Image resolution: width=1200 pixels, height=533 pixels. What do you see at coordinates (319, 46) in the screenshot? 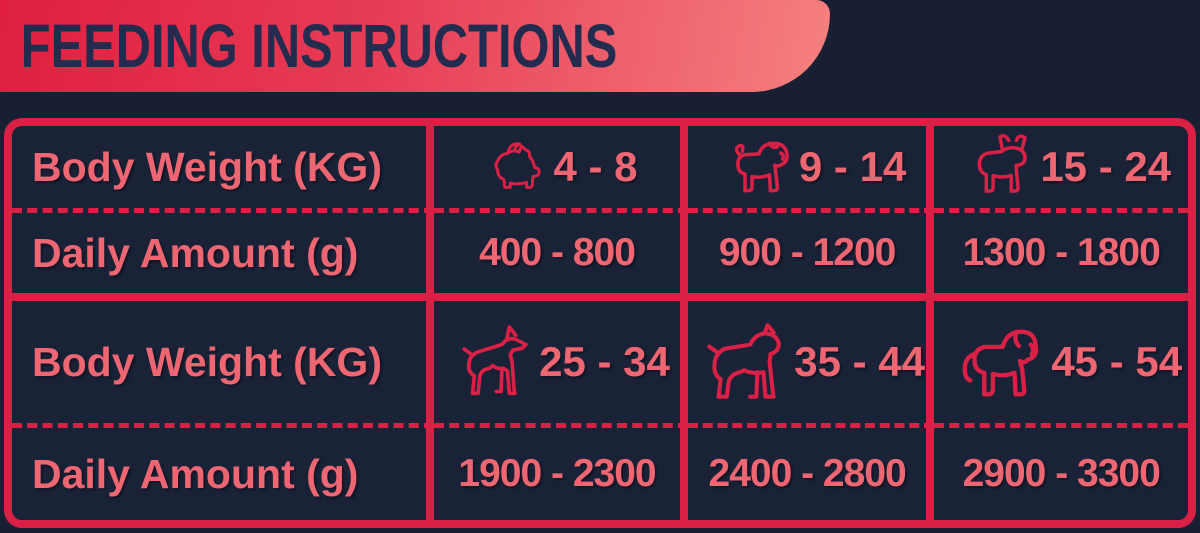
I see `page-title: FEEDING INSTRUCTIONS` at bounding box center [319, 46].